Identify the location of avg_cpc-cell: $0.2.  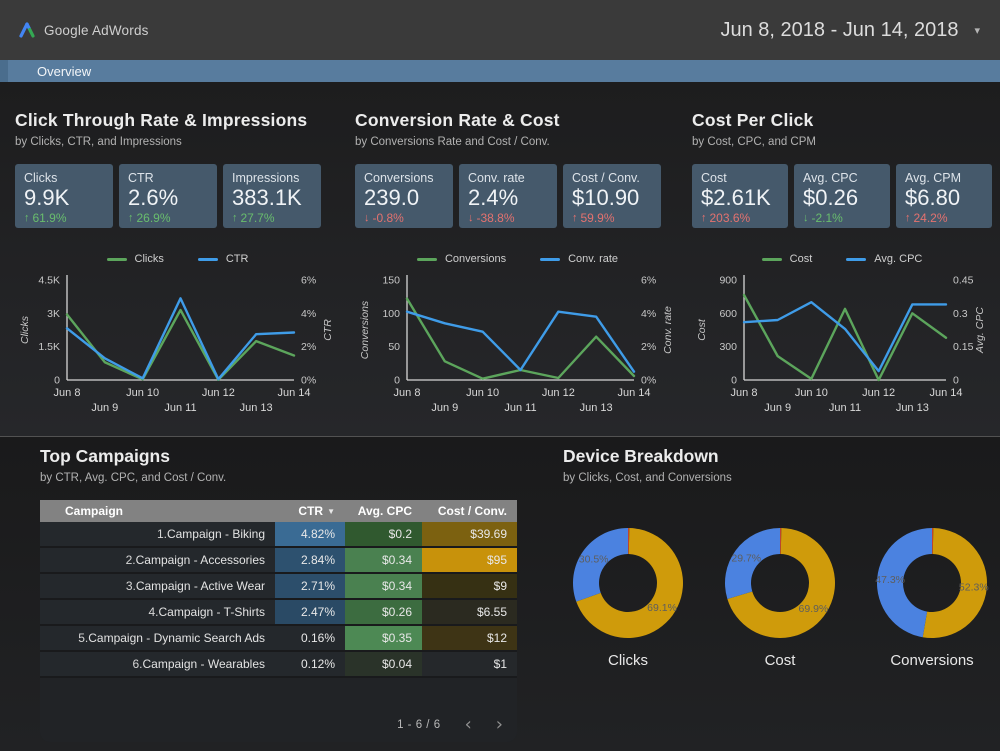
(383, 535).